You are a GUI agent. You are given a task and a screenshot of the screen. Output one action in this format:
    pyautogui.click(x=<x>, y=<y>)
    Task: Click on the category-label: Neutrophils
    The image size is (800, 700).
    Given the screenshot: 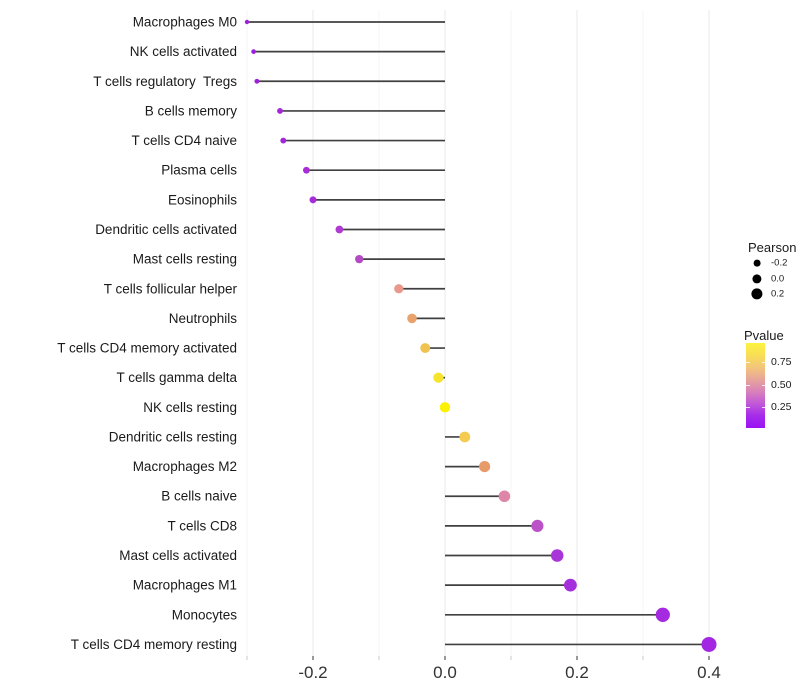 What is the action you would take?
    pyautogui.click(x=203, y=318)
    